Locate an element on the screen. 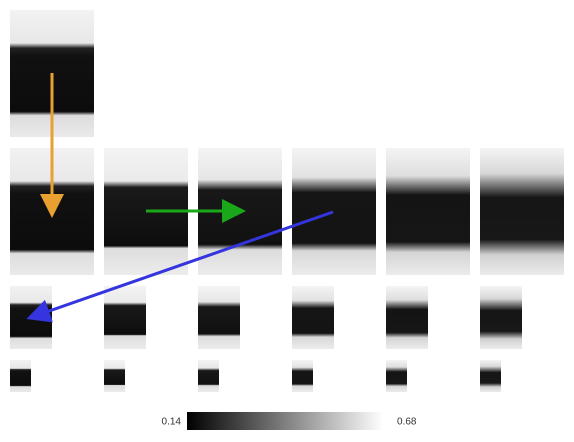  colorbar: 0.14 0.68 is located at coordinates (289, 421).